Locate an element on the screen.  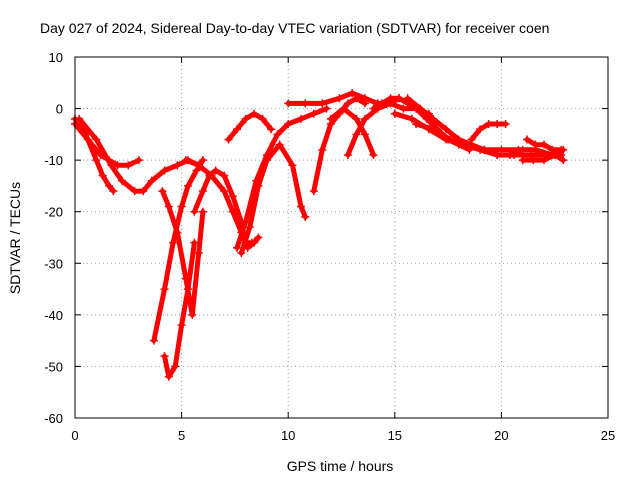
y-tick-label: 0 is located at coordinates (59, 109).